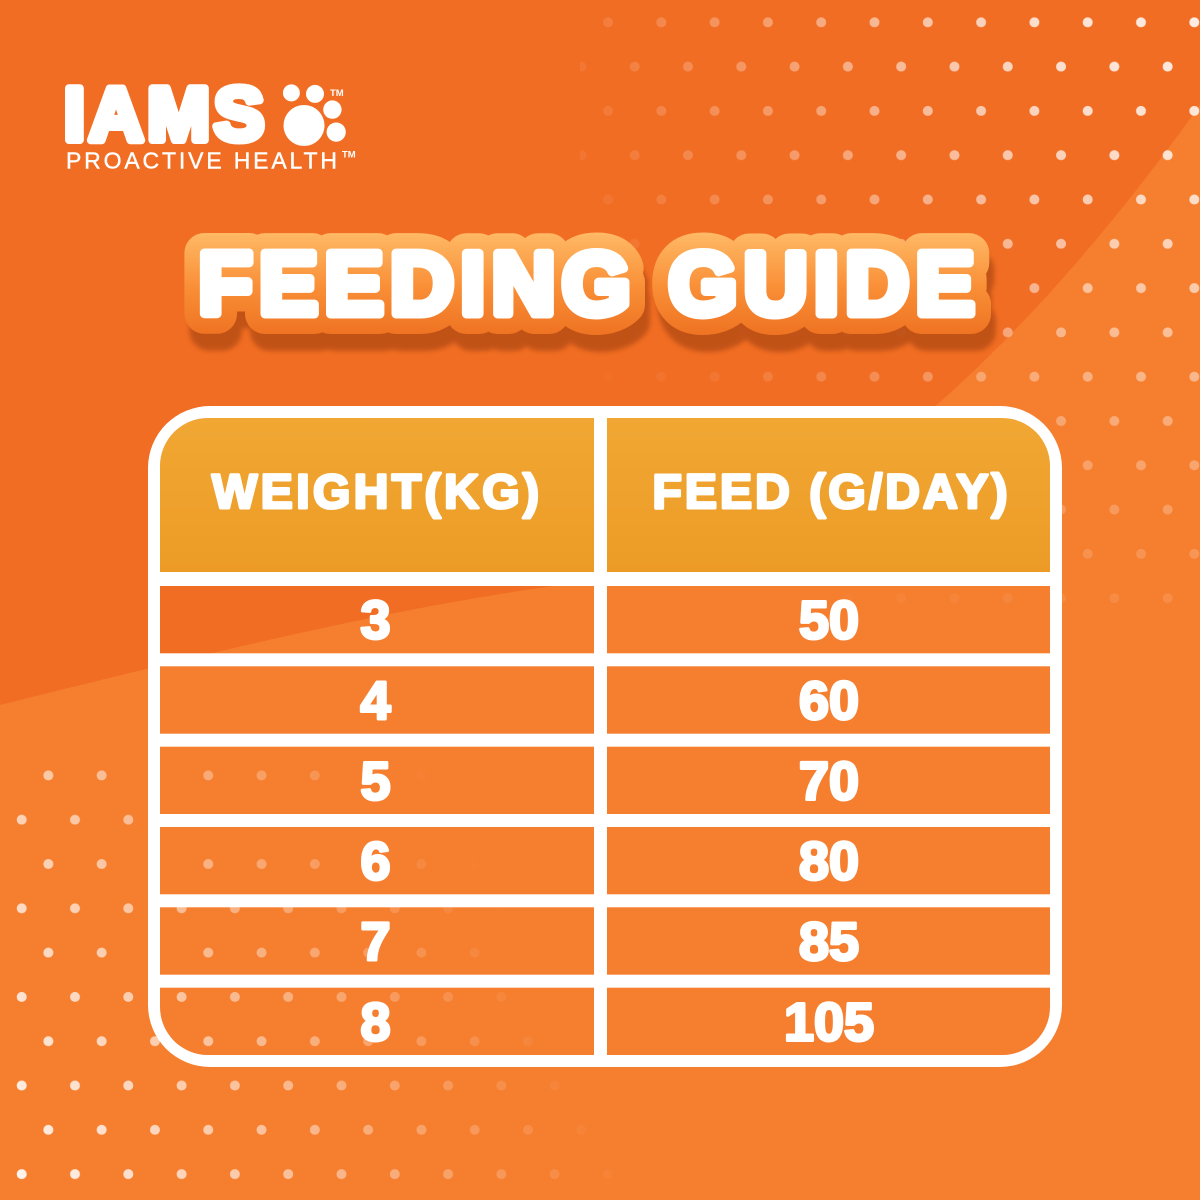 The width and height of the screenshot is (1200, 1200). Describe the element at coordinates (829, 1022) in the screenshot. I see `svg-text: 105` at that location.